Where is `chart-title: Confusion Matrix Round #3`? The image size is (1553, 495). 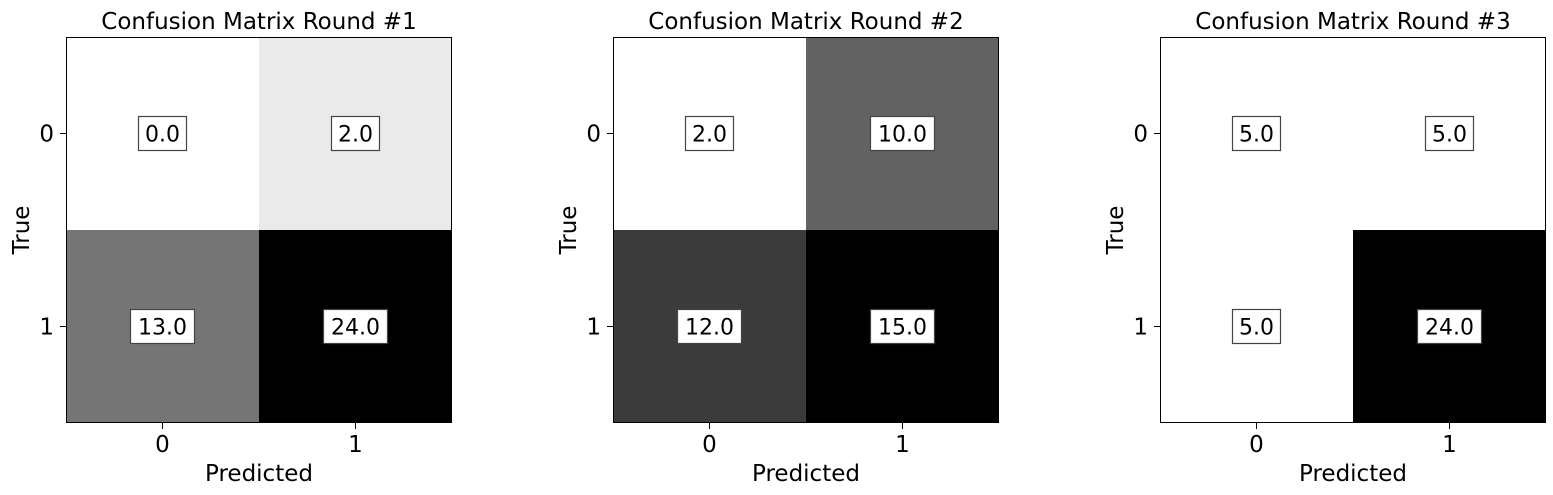 chart-title: Confusion Matrix Round #3 is located at coordinates (1352, 22).